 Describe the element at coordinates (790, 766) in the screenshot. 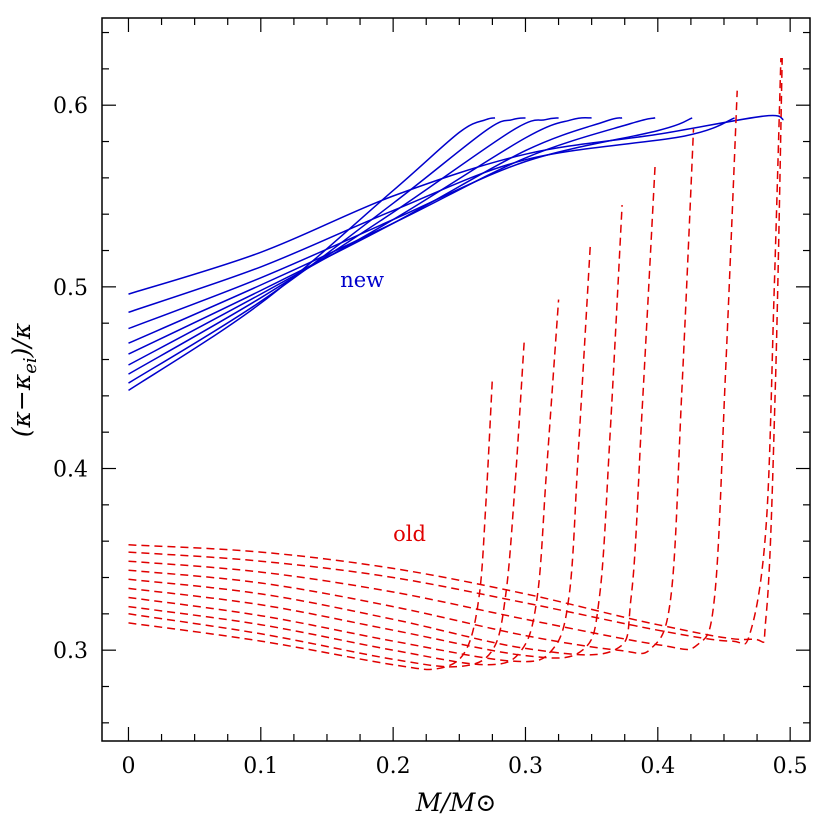

I see `x-tick-label: 0.5` at that location.